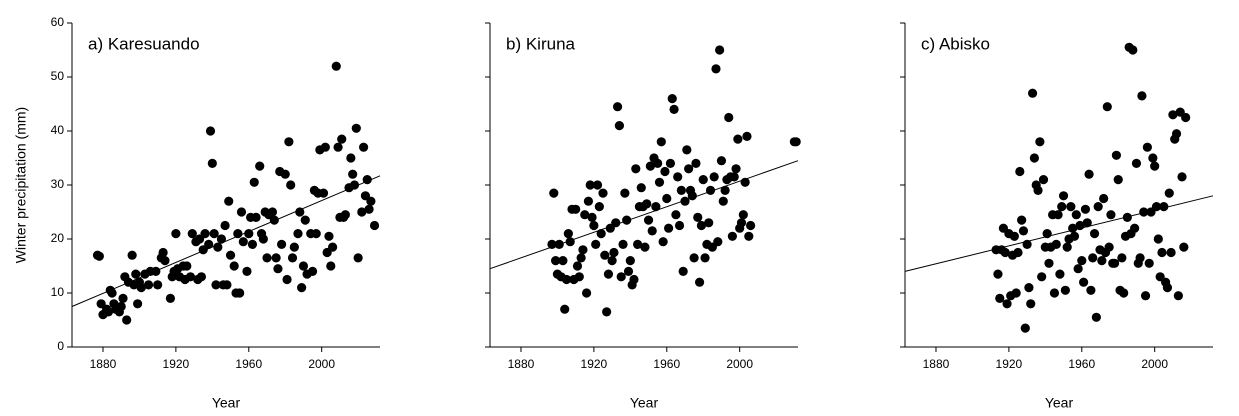 This screenshot has width=1239, height=416. Describe the element at coordinates (60, 346) in the screenshot. I see `y-tick-label: 0` at that location.